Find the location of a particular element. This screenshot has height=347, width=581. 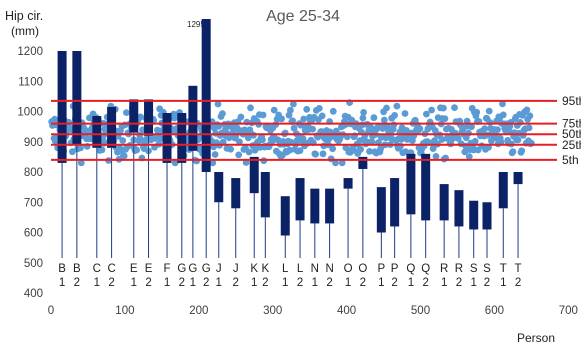

chart-title: Age 25-34 is located at coordinates (303, 16).